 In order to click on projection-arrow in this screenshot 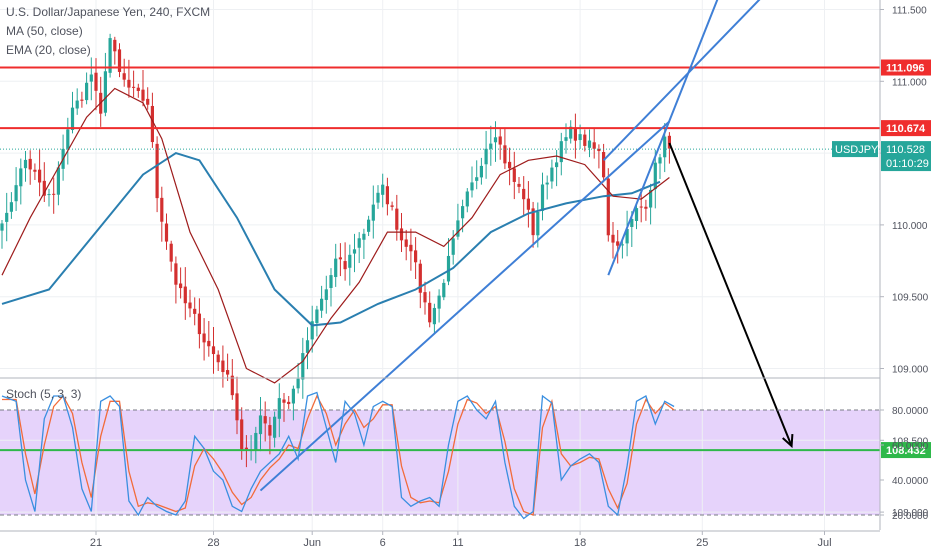, I will do `click(730, 294)`.